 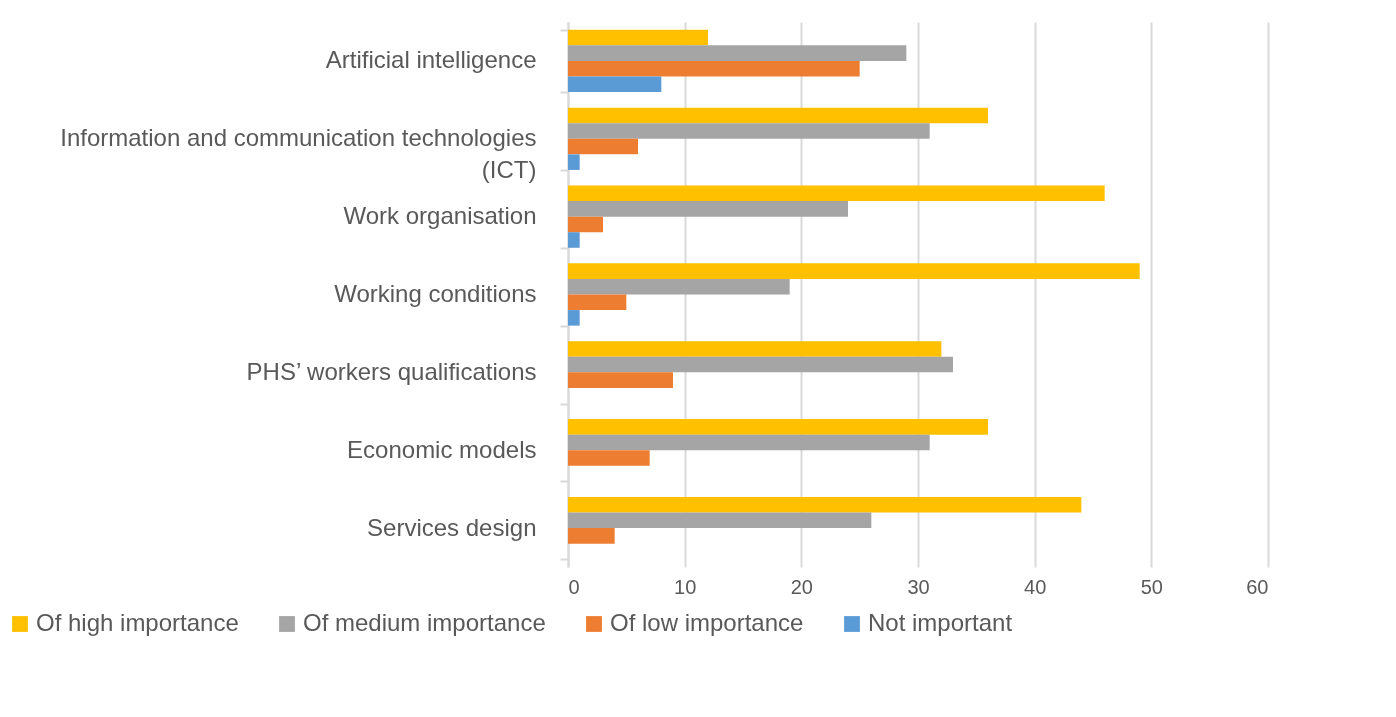 What do you see at coordinates (801, 586) in the screenshot?
I see `x-tick-label: 20` at bounding box center [801, 586].